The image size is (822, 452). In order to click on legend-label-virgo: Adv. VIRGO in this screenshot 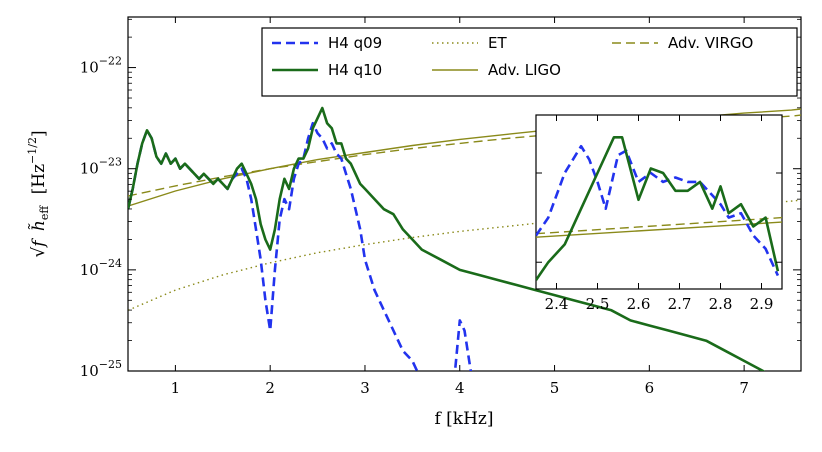, I will do `click(710, 43)`.